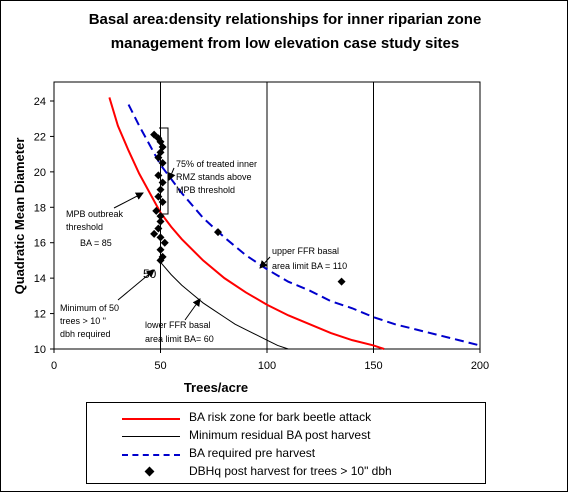  What do you see at coordinates (40, 173) in the screenshot?
I see `y-tick-label-20: 20` at bounding box center [40, 173].